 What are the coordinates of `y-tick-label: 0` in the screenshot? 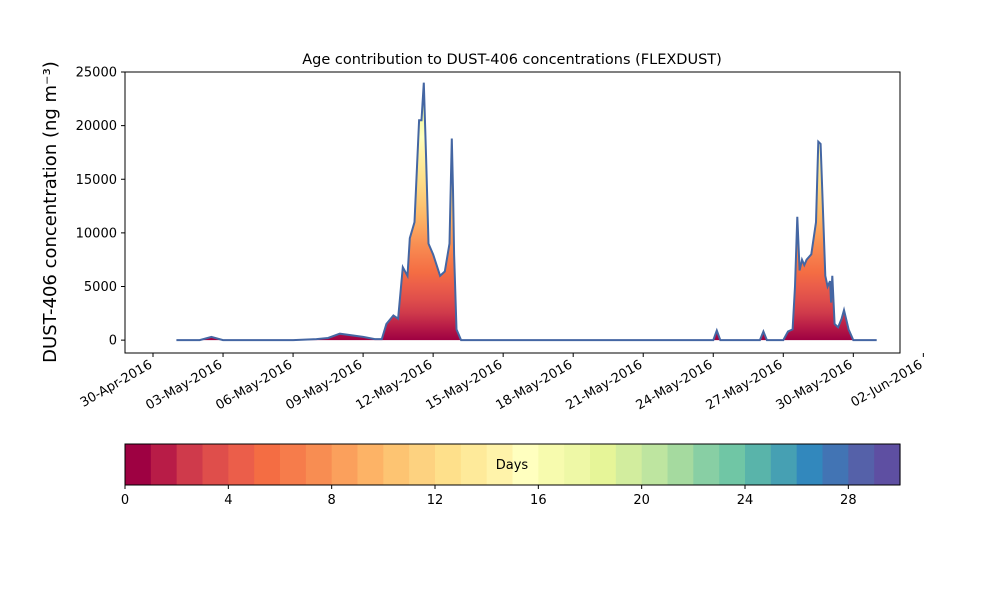 It's located at (113, 341).